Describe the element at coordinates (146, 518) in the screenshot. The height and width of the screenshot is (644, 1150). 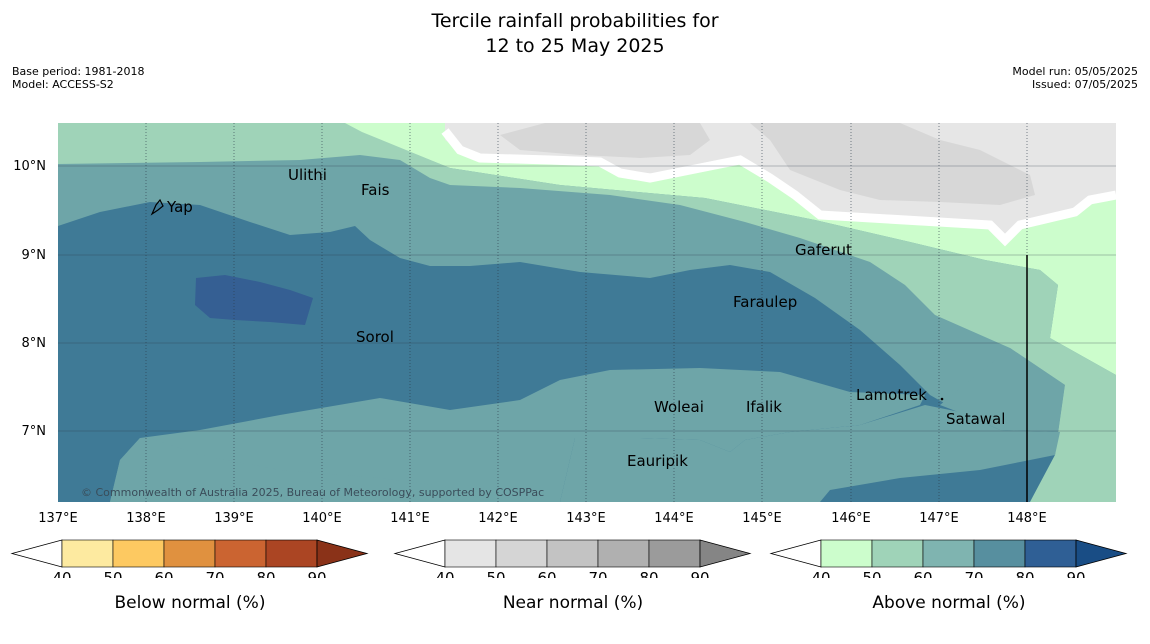
I see `longitude-label: 138°E` at that location.